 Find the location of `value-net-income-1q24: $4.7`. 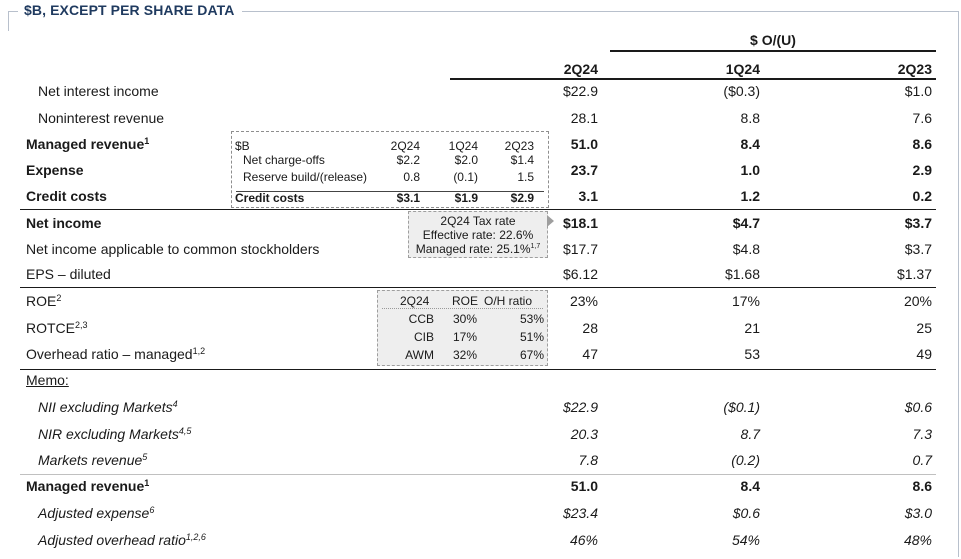

value-net-income-1q24: $4.7 is located at coordinates (746, 223).